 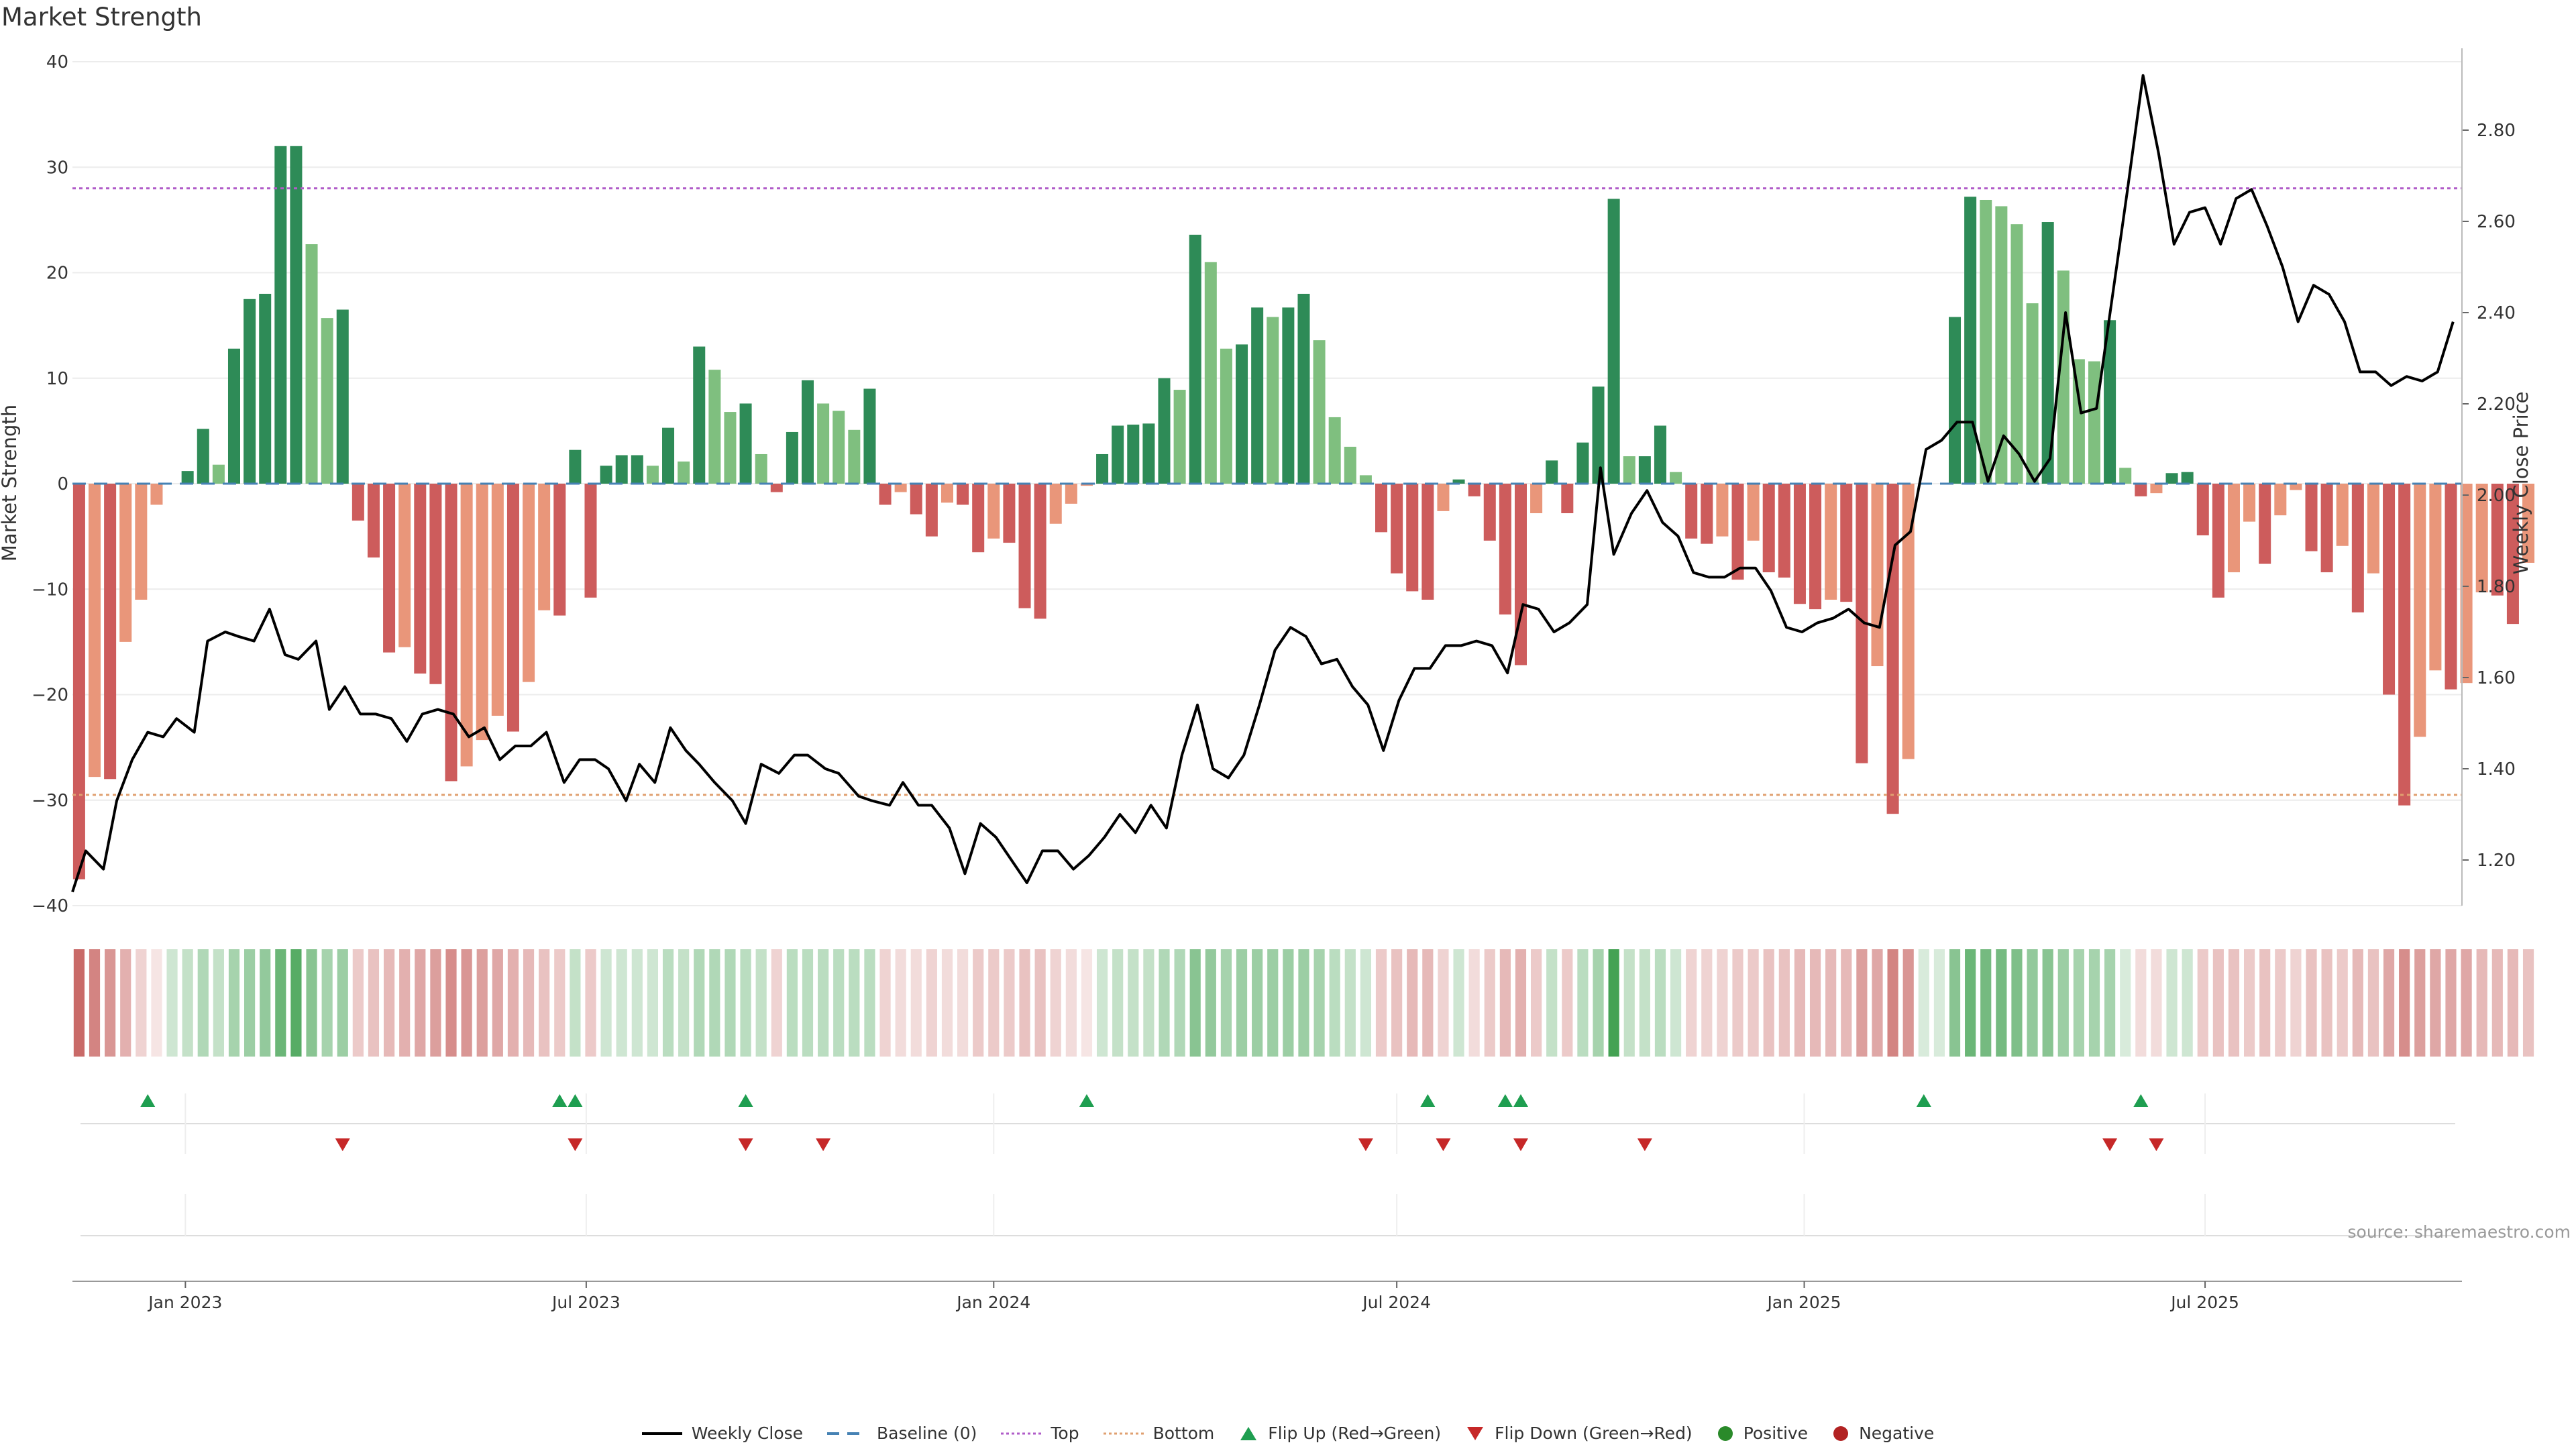 I want to click on y-tick-label: 30, so click(x=57, y=168).